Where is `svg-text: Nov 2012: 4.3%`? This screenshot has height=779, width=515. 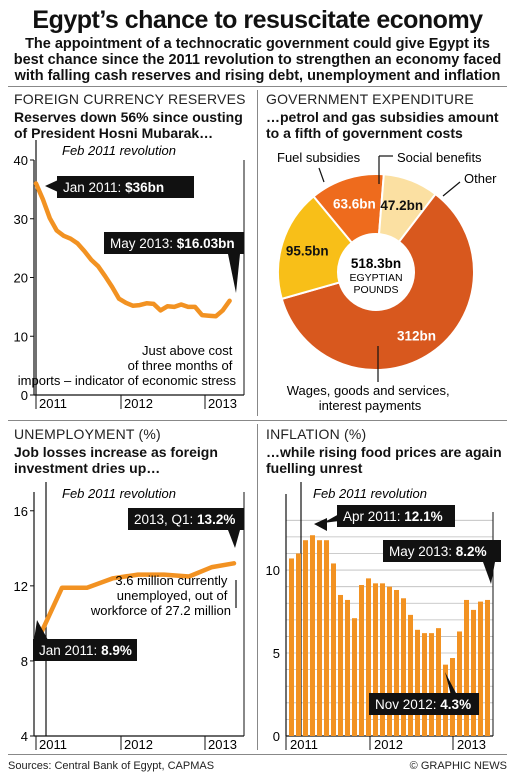
svg-text: Nov 2012: 4.3% is located at coordinates (423, 704).